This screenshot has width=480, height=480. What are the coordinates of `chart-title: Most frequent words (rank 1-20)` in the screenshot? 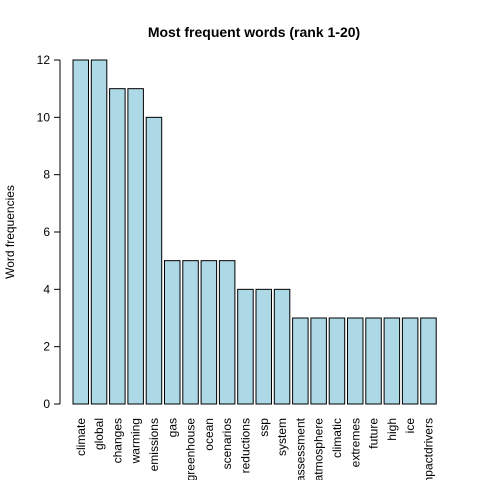 It's located at (254, 32).